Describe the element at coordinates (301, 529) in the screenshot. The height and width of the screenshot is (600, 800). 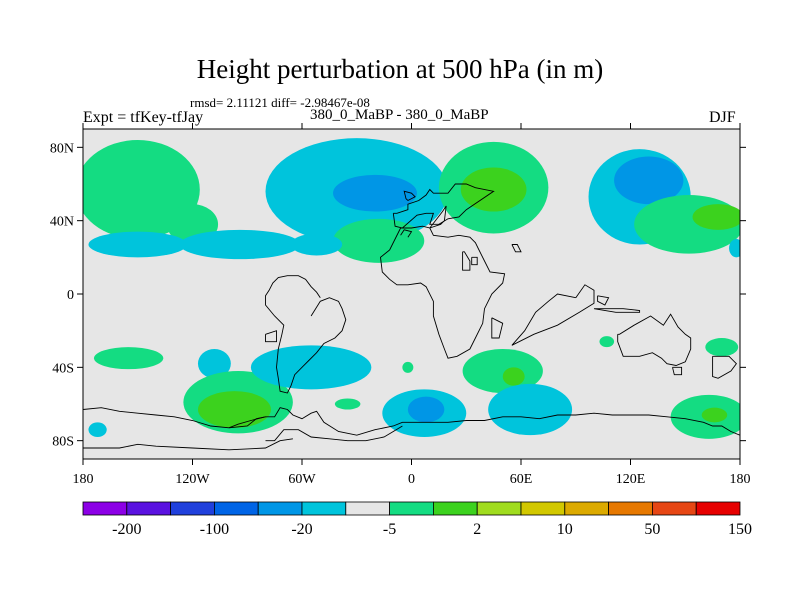
I see `colorbar-label-2: -20` at that location.